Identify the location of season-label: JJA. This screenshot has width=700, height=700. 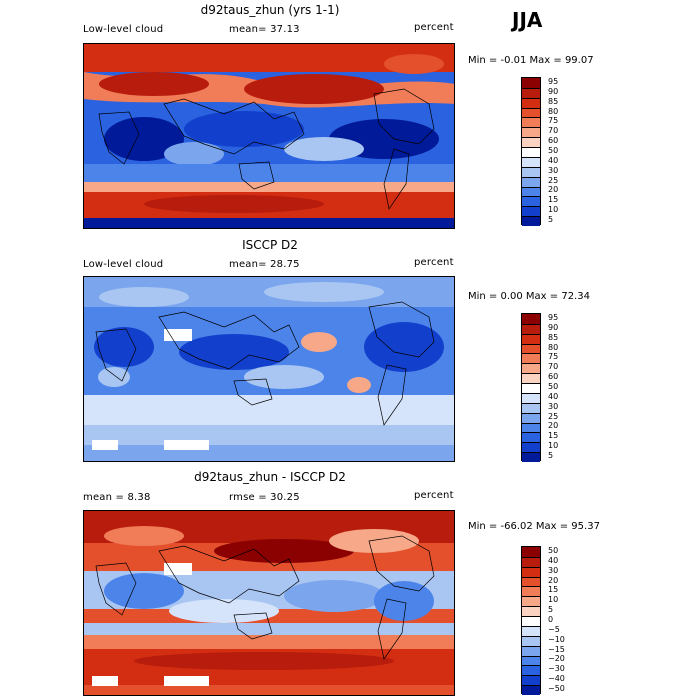
(527, 20).